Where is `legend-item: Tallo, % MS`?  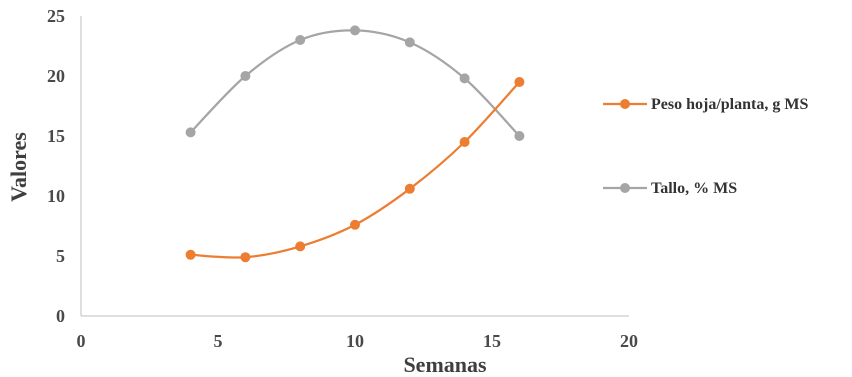 legend-item: Tallo, % MS is located at coordinates (670, 188).